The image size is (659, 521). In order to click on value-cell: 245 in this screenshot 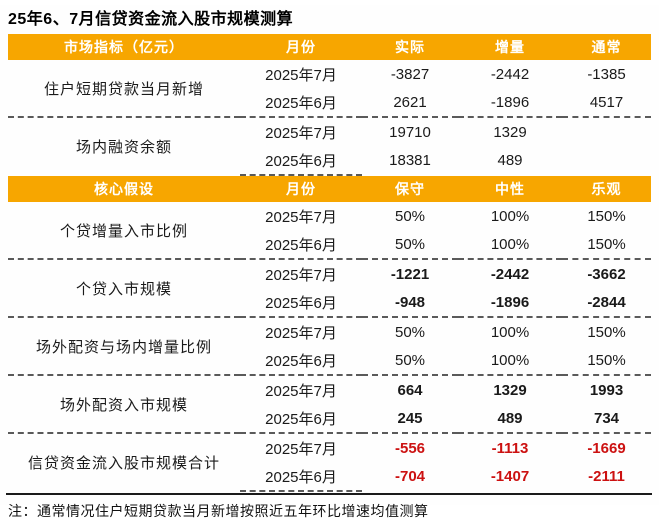, I will do `click(410, 418)`.